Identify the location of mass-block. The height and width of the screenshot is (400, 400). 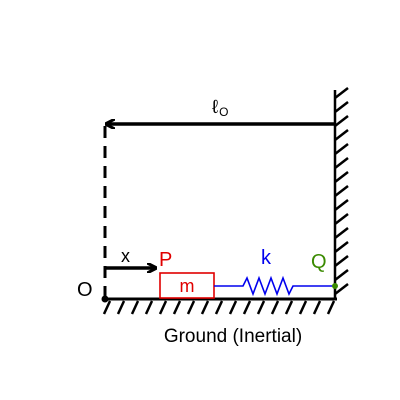
(187, 285).